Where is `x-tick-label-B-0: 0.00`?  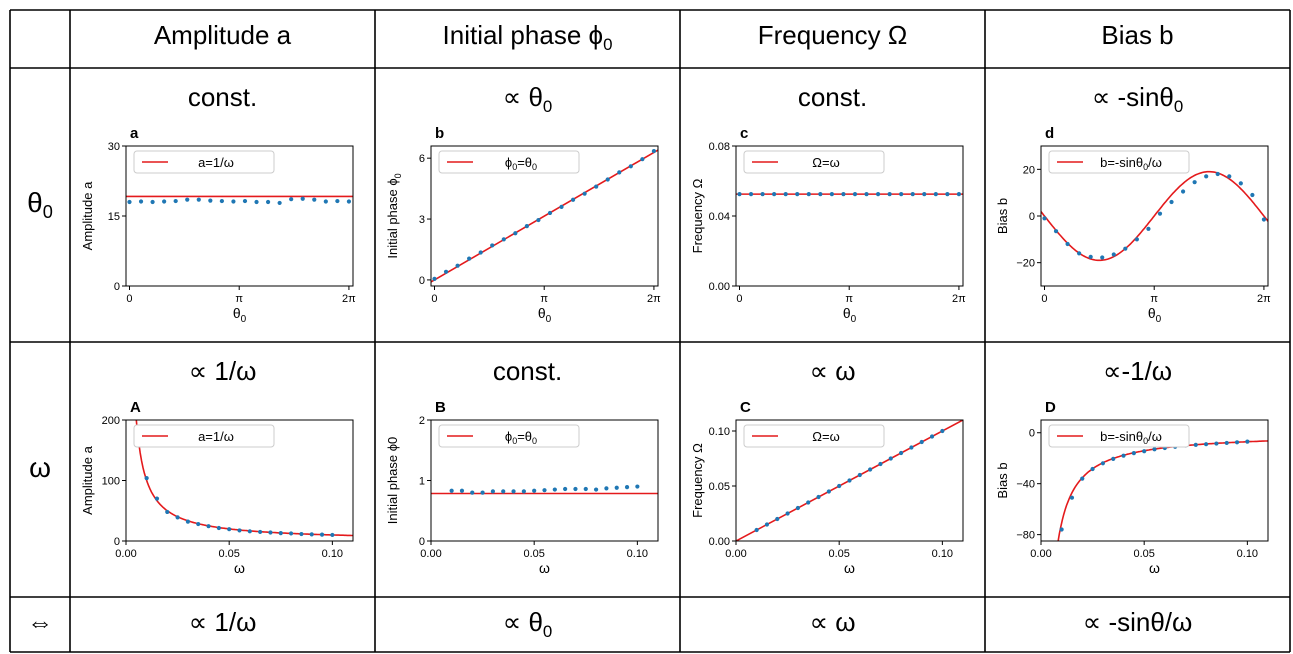
x-tick-label-B-0: 0.00 is located at coordinates (430, 554).